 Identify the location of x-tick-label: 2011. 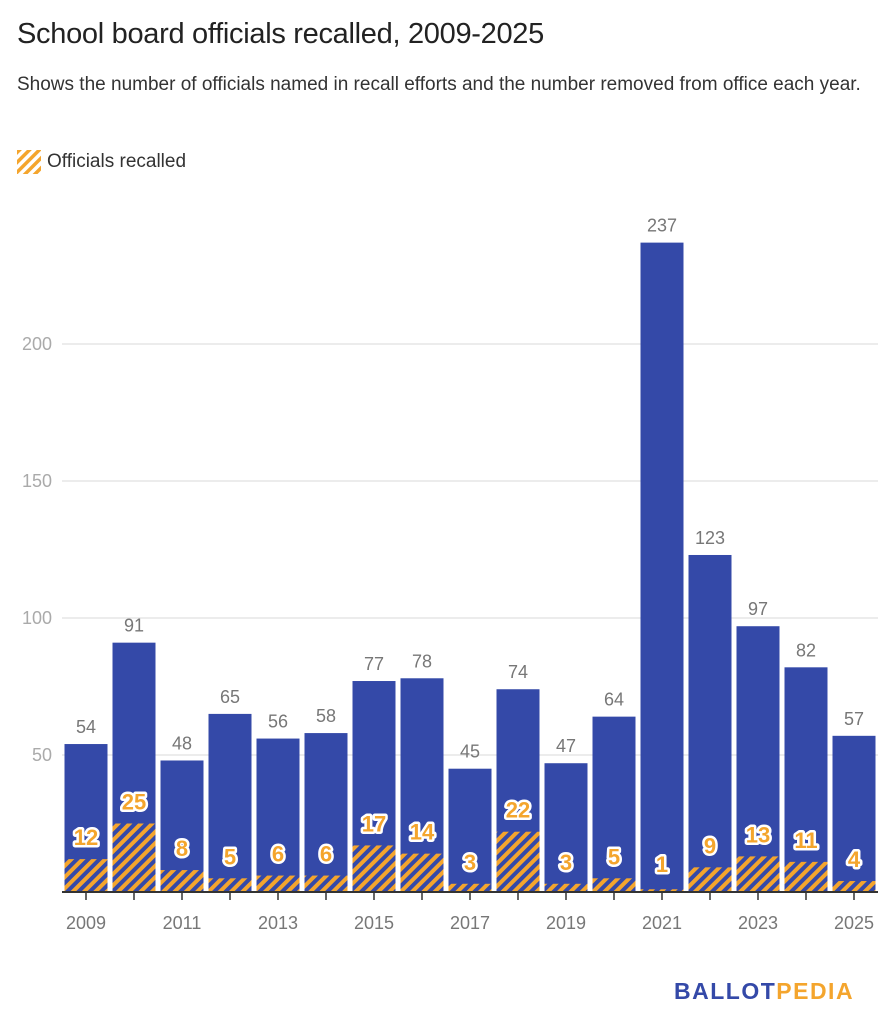
(182, 923).